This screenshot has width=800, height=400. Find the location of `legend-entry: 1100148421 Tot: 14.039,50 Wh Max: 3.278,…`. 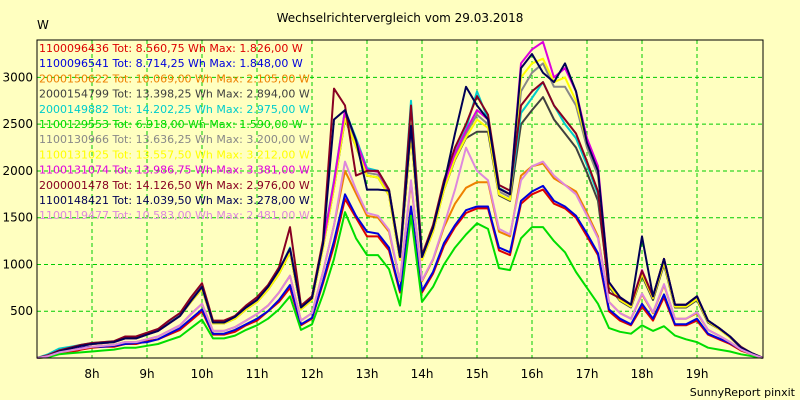

legend-entry: 1100148421 Tot: 14.039,50 Wh Max: 3.278,… is located at coordinates (174, 200).